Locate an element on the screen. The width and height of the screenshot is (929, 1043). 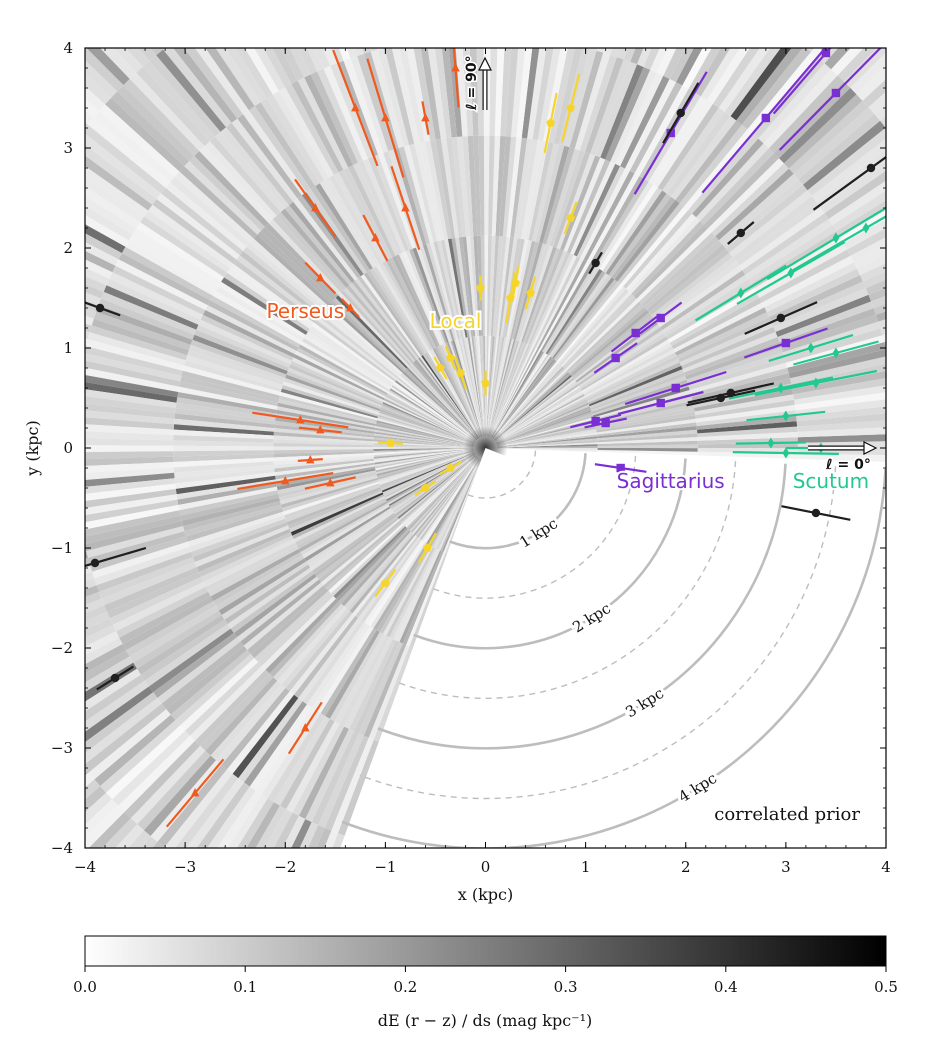
colorbar-tick-label: 0.3 is located at coordinates (566, 987).